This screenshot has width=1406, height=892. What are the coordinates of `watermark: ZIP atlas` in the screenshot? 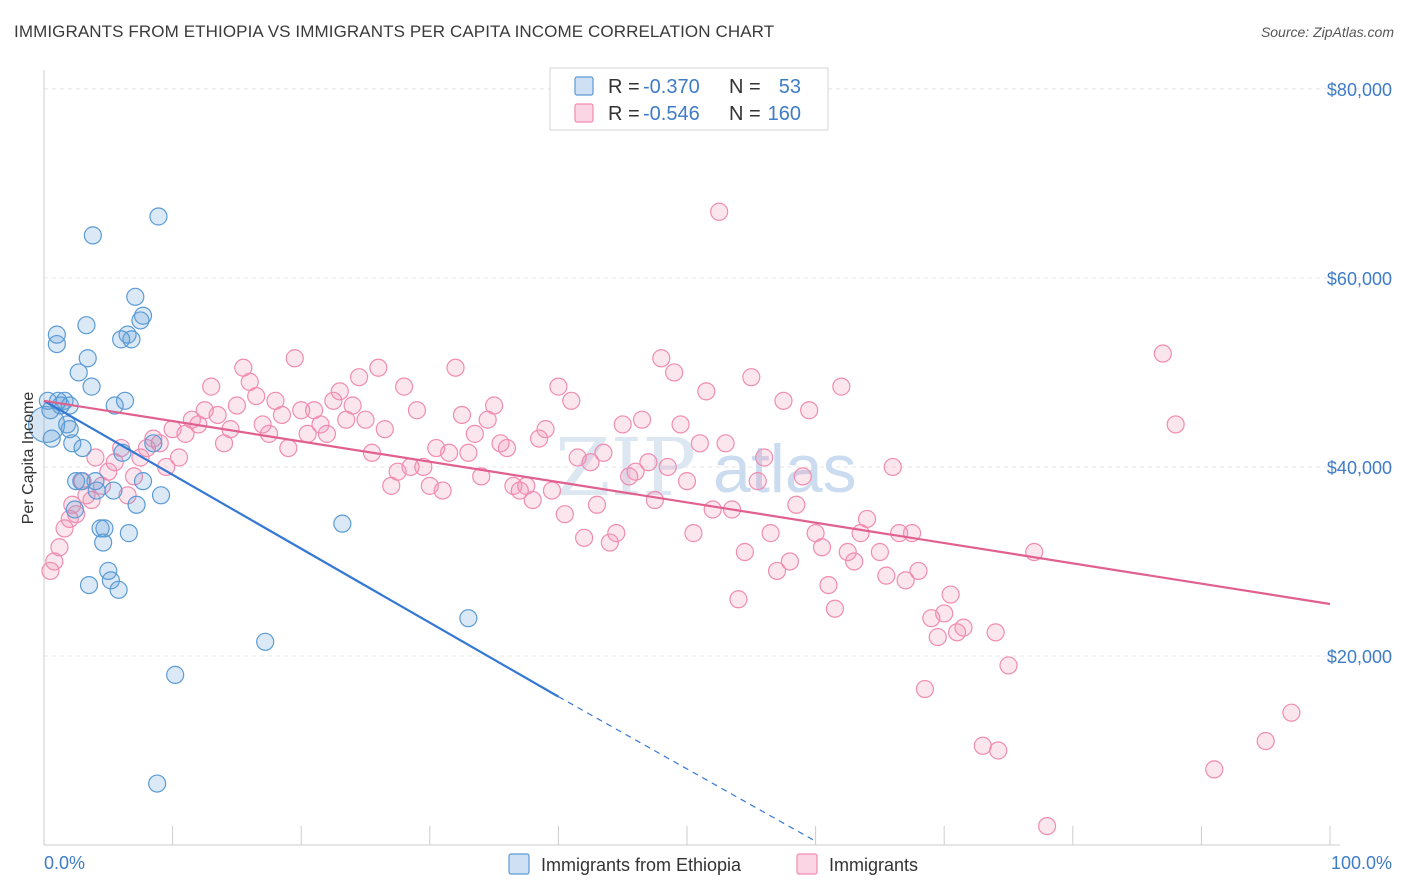 It's located at (706, 467).